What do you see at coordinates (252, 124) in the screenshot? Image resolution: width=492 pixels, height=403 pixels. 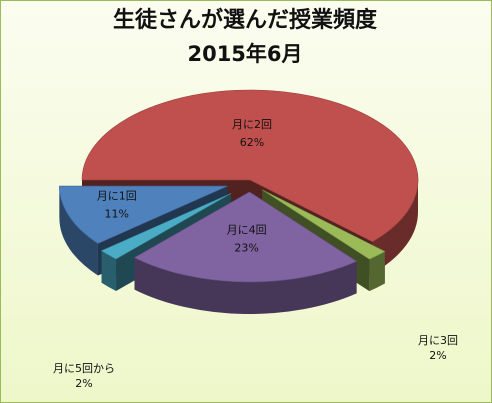 I see `slice-label: 月に2回` at bounding box center [252, 124].